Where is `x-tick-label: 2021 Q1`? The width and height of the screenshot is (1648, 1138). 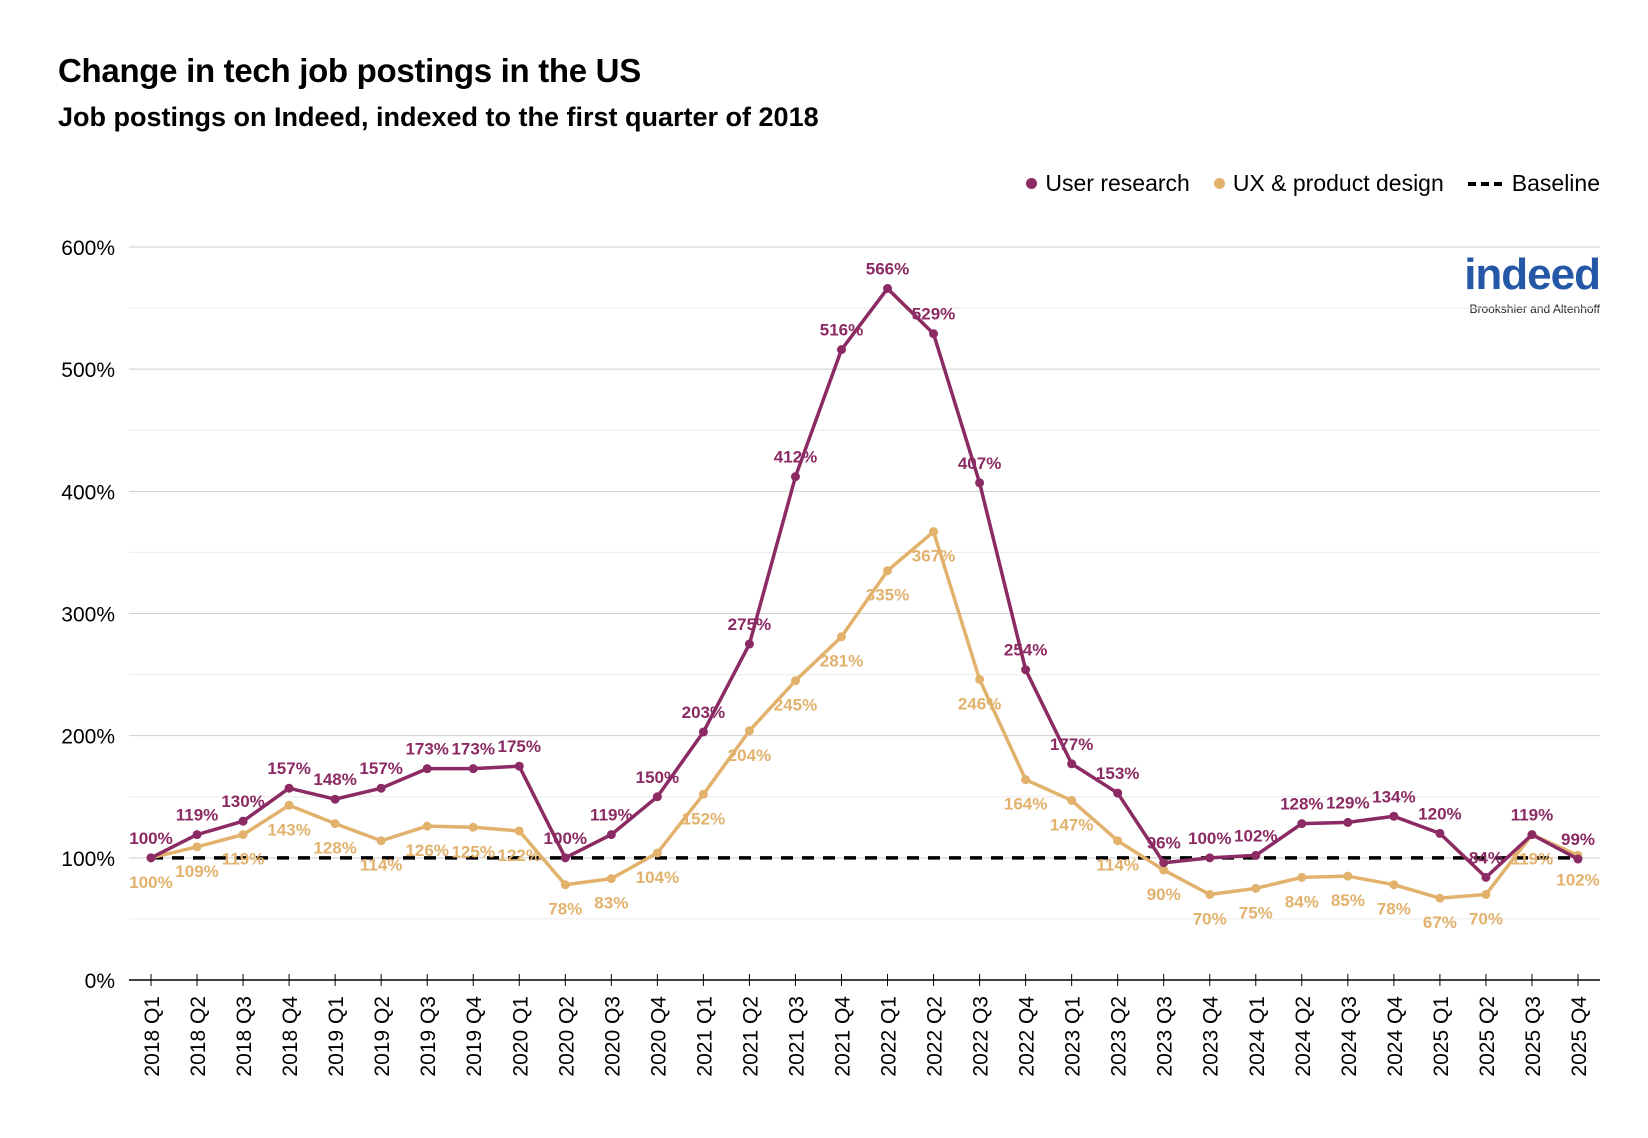 x-tick-label: 2021 Q1 is located at coordinates (704, 1036).